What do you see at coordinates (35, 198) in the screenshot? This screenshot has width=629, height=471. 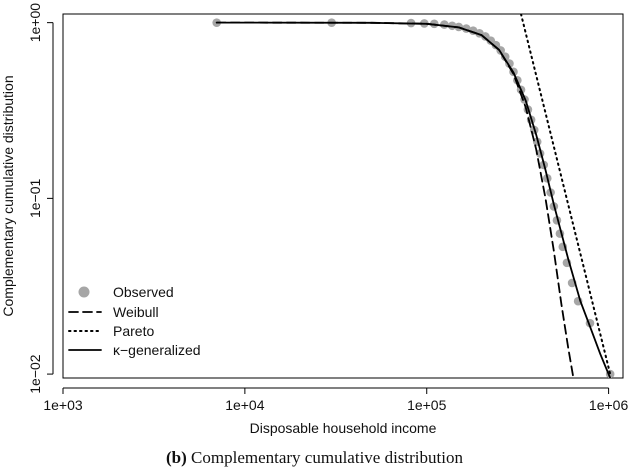 I see `y-tick-label: 1e−01` at bounding box center [35, 198].